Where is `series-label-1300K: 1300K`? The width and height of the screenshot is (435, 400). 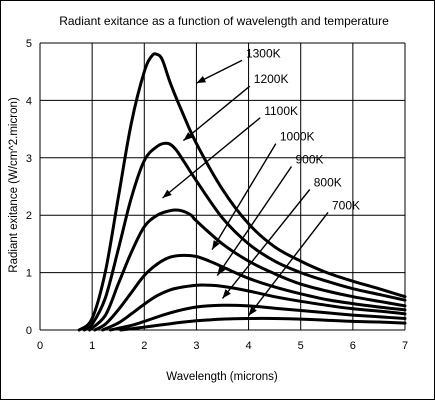 series-label-1300K: 1300K is located at coordinates (263, 53).